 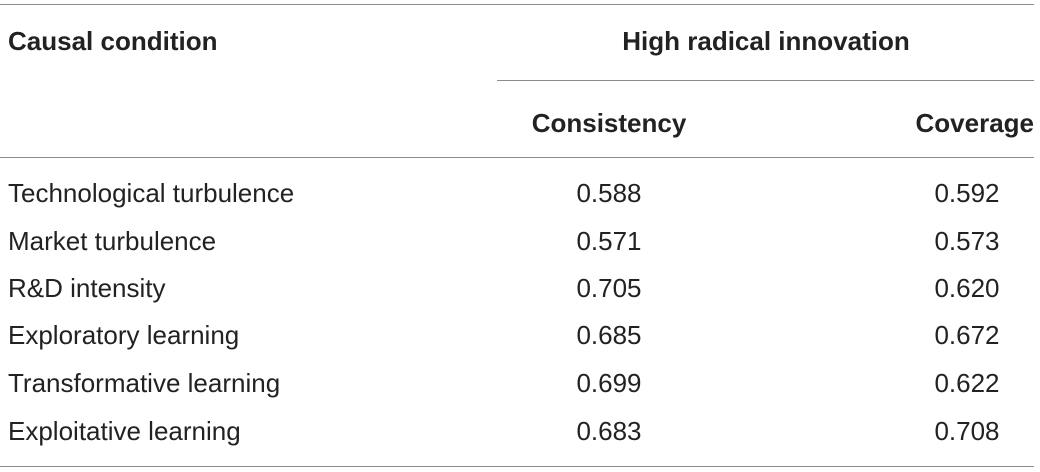 I want to click on condition-cell: Technological turbulence, so click(x=151, y=193).